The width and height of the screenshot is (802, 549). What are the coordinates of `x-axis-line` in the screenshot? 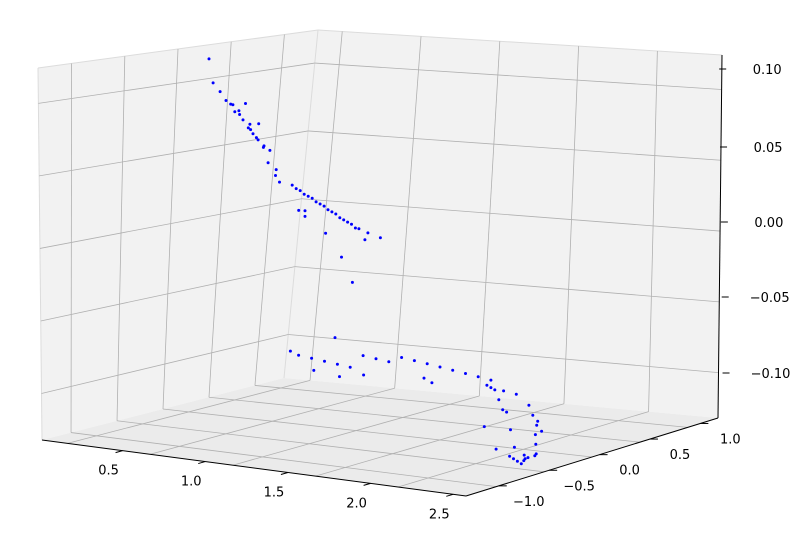 It's located at (254, 468).